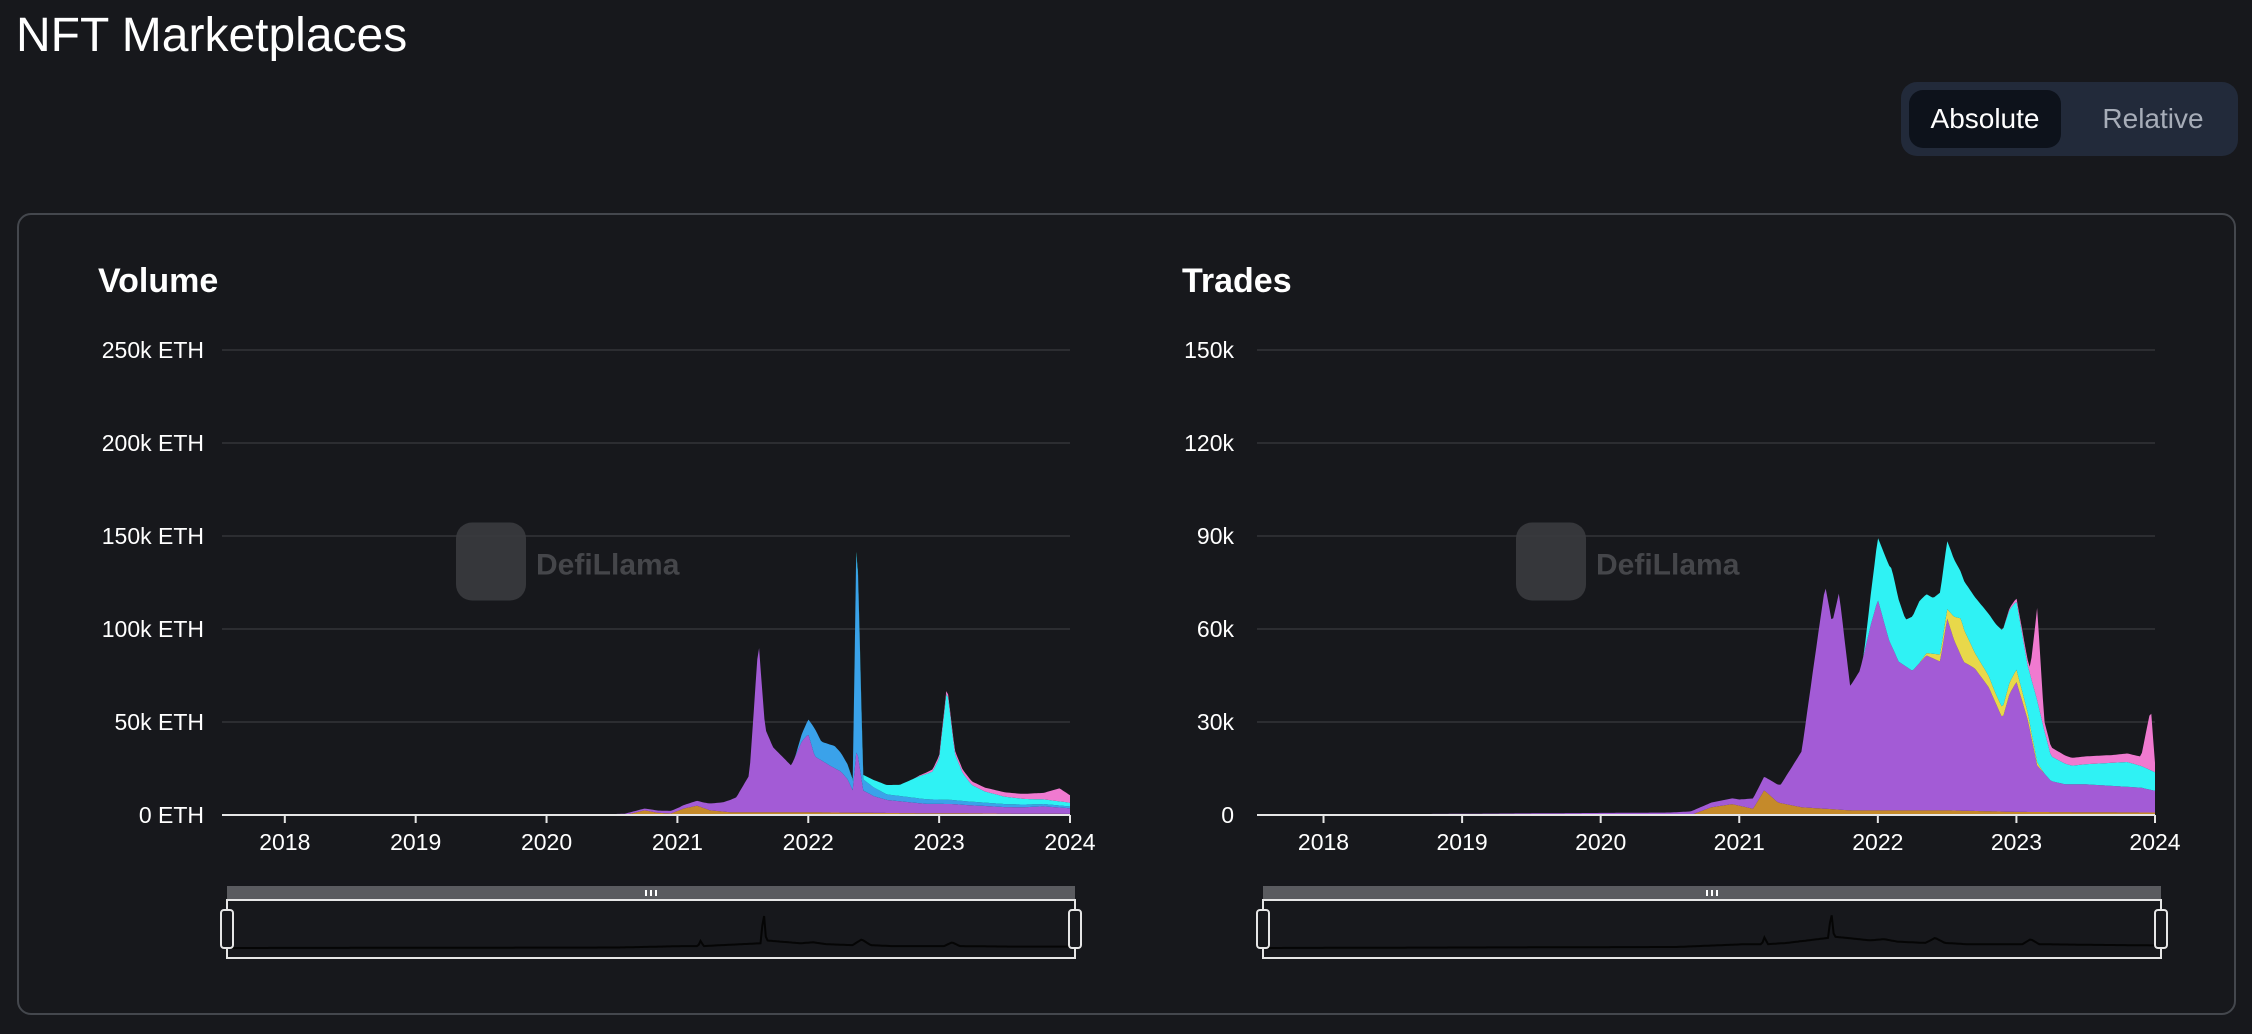 The height and width of the screenshot is (1034, 2252). I want to click on volume-chart-title: Volume, so click(158, 281).